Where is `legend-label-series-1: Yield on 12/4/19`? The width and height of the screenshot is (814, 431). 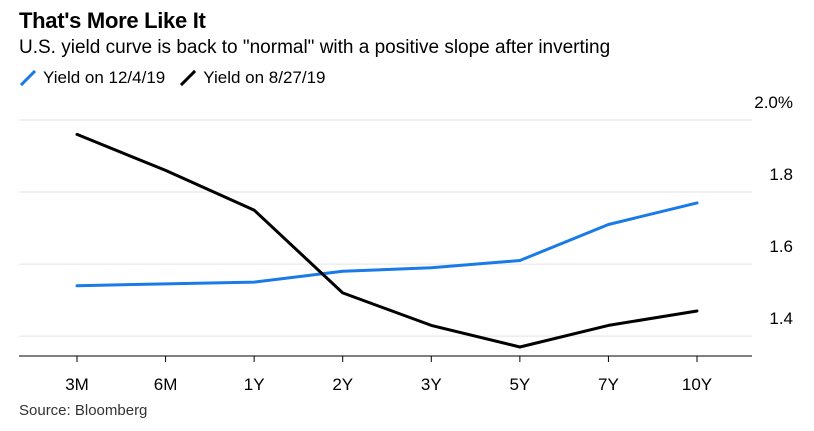 legend-label-series-1: Yield on 12/4/19 is located at coordinates (104, 77).